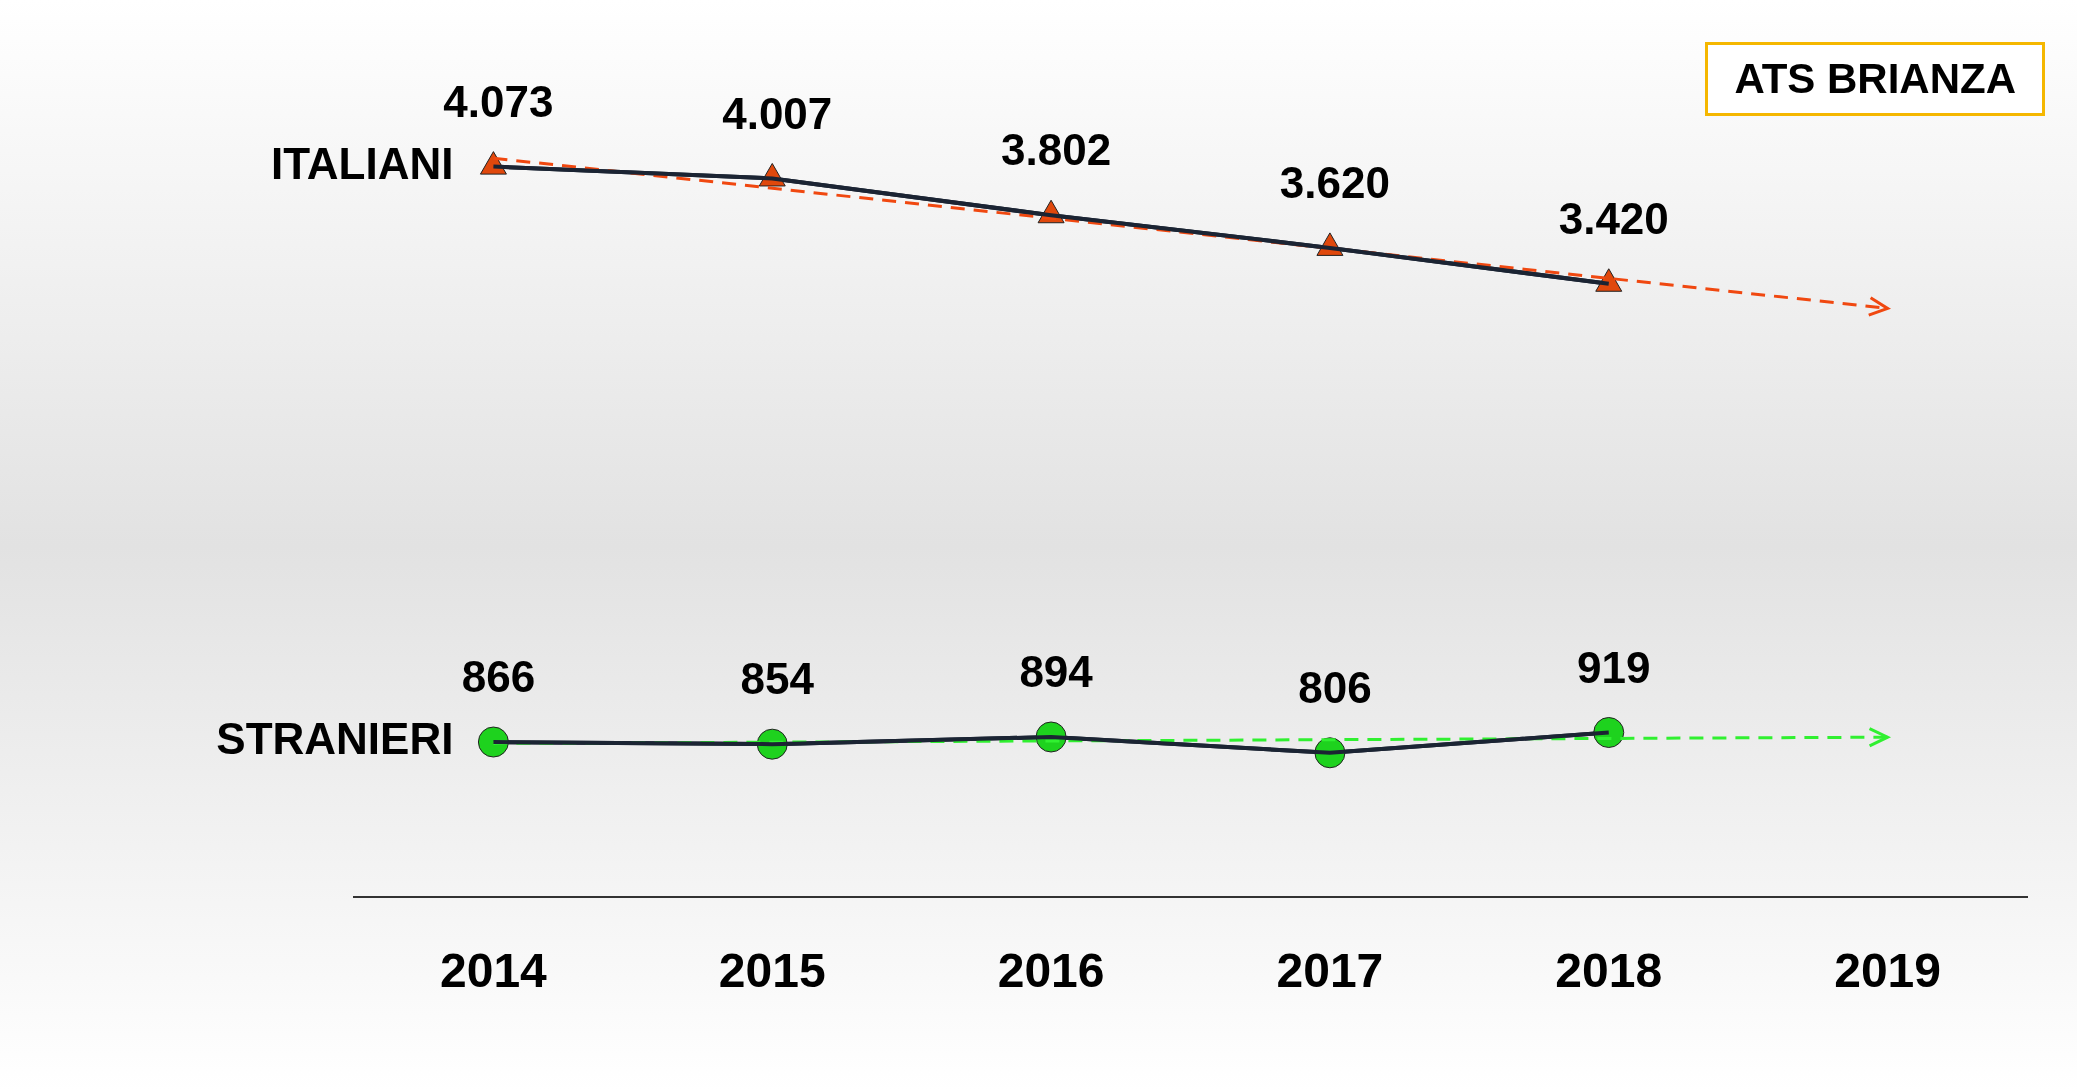 This screenshot has height=1091, width=2077. Describe the element at coordinates (498, 101) in the screenshot. I see `data-label: 4.073` at that location.